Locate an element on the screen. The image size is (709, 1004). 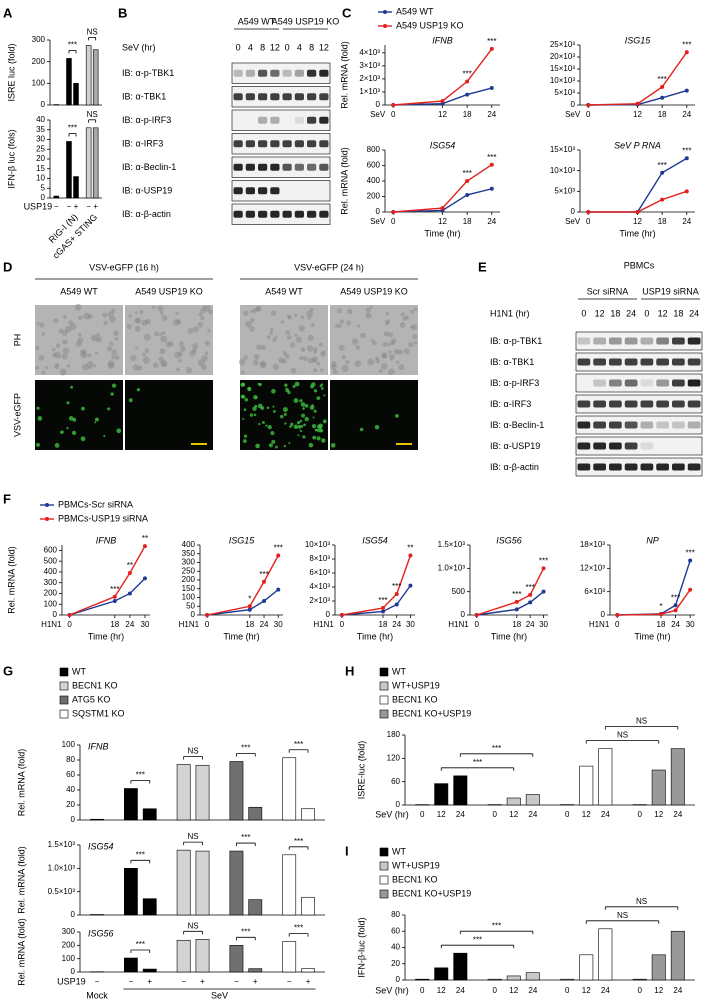
x-tick-label: 18 is located at coordinates (467, 114).